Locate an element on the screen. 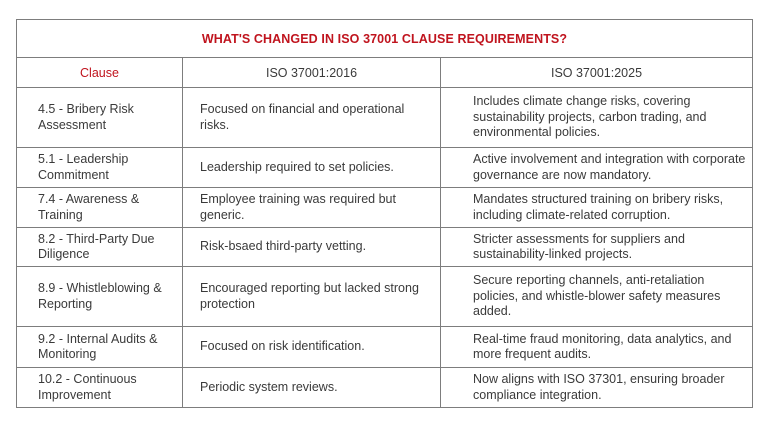 The width and height of the screenshot is (768, 432). header-row: Clause ISO 37001:2016 ISO 37001:2025 is located at coordinates (384, 72).